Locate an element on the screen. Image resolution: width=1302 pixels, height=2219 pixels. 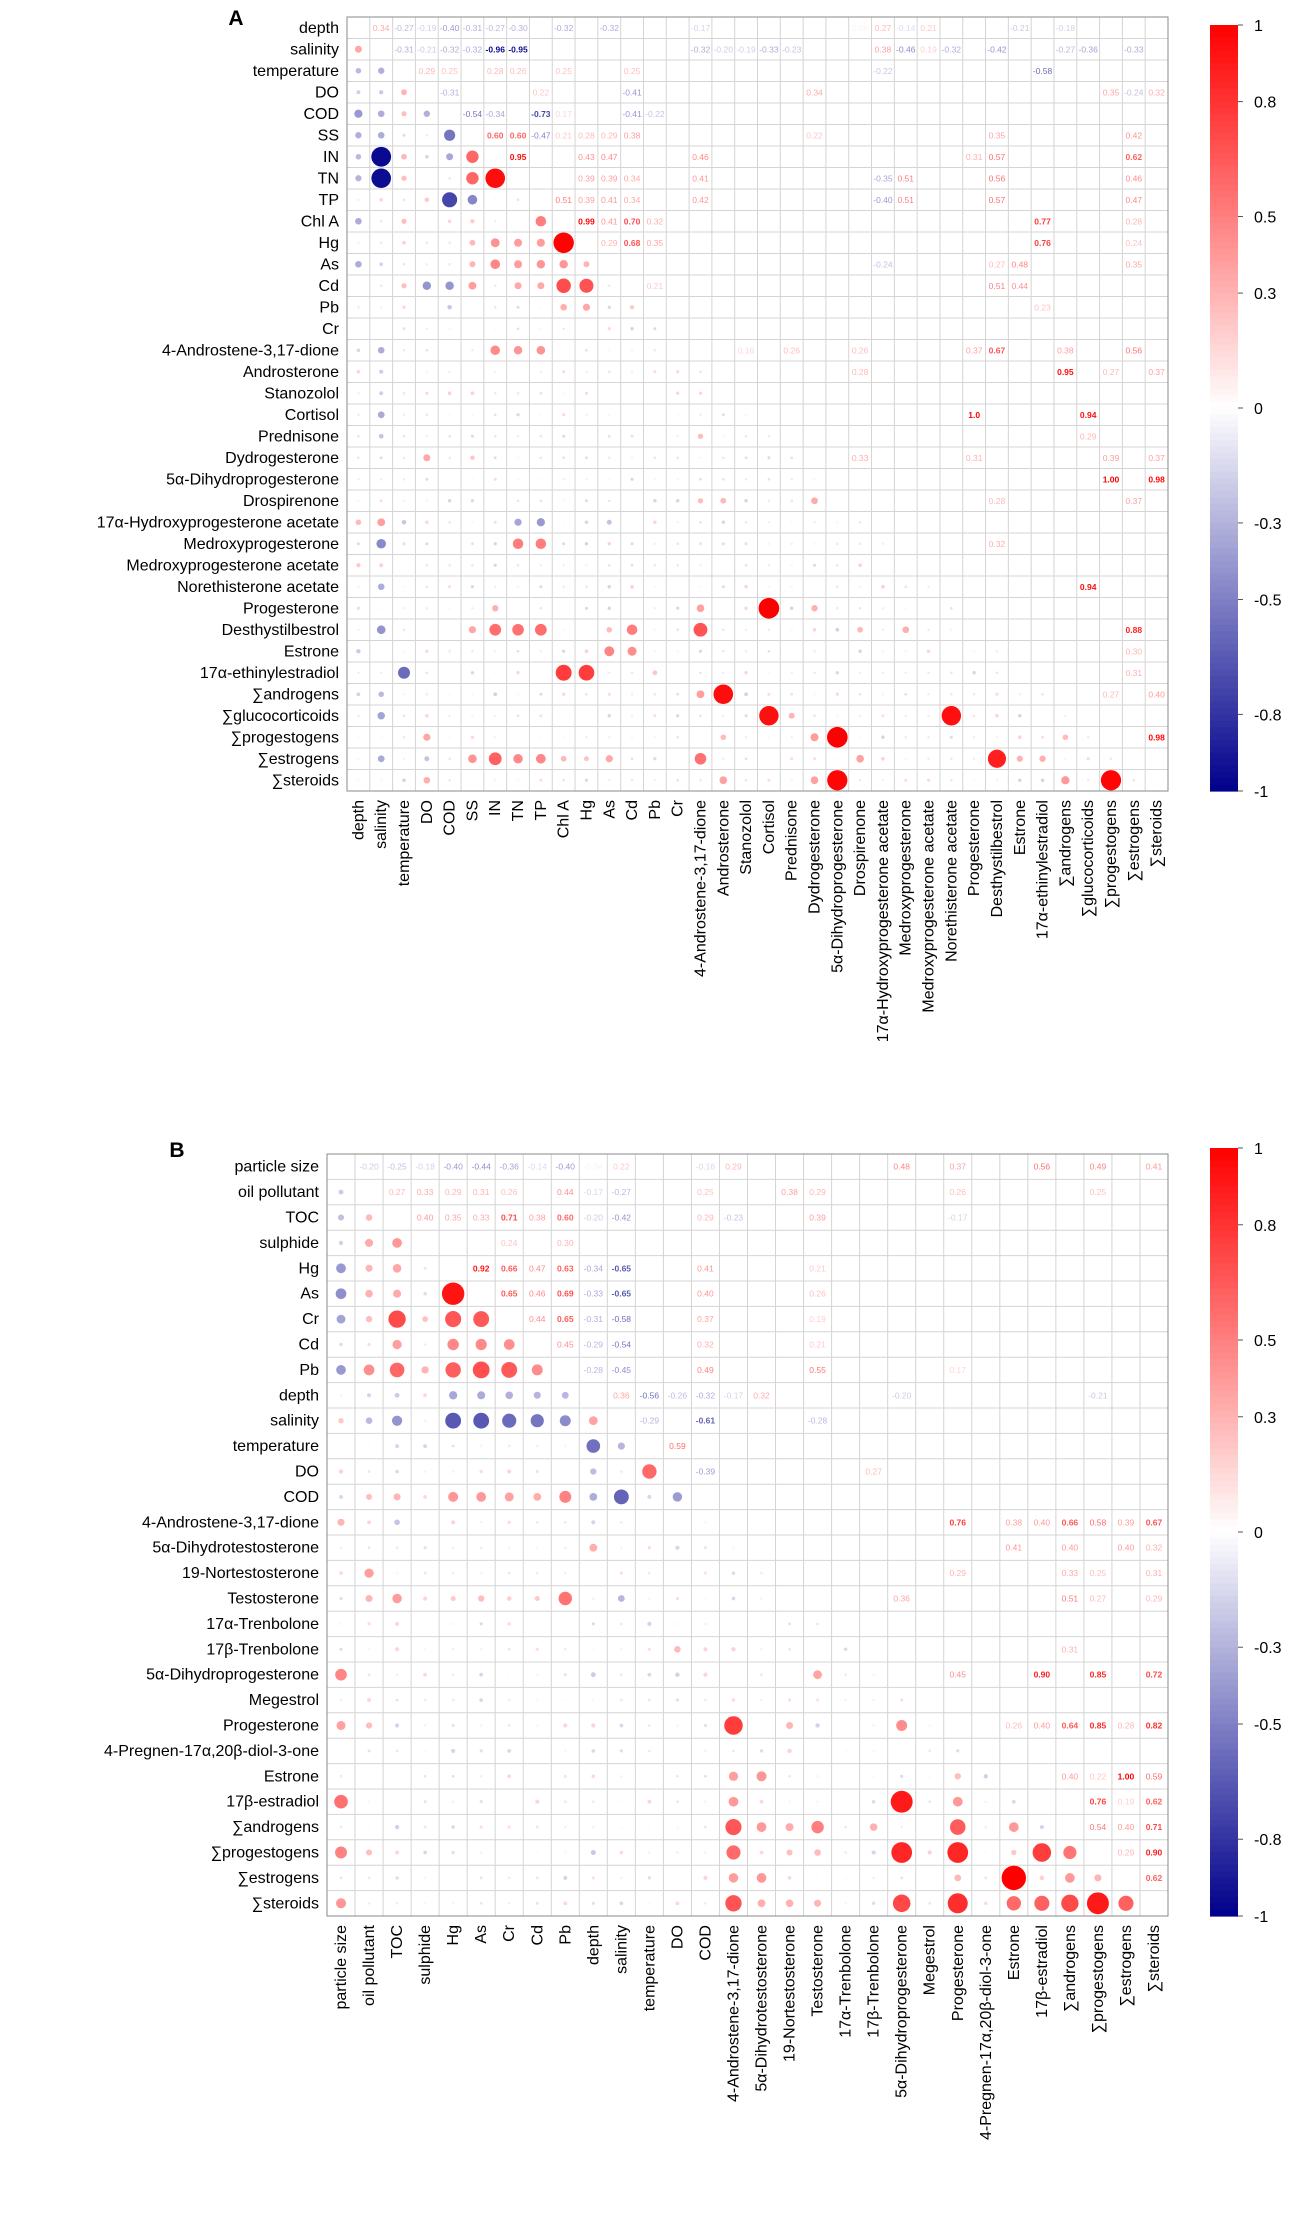
legend-tick-label: 0.5 is located at coordinates (1265, 1341).